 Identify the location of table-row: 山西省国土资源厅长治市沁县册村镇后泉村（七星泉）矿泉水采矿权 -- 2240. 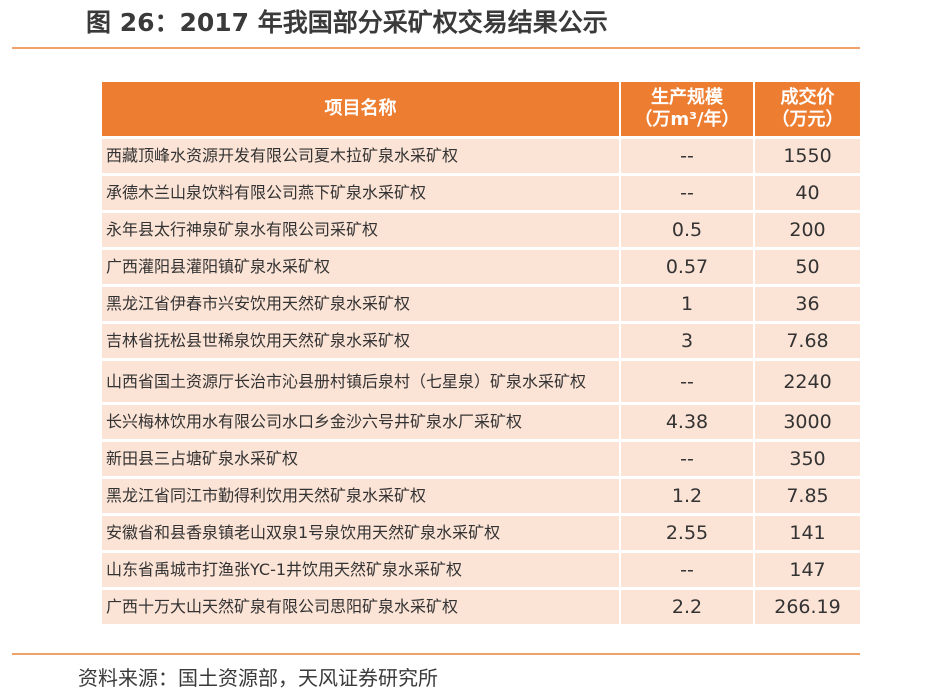
(481, 381).